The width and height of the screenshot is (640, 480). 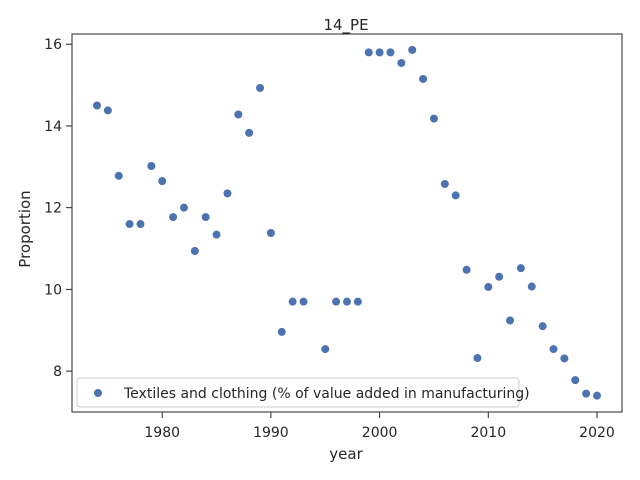 What do you see at coordinates (488, 433) in the screenshot?
I see `x-tick-label: 2010` at bounding box center [488, 433].